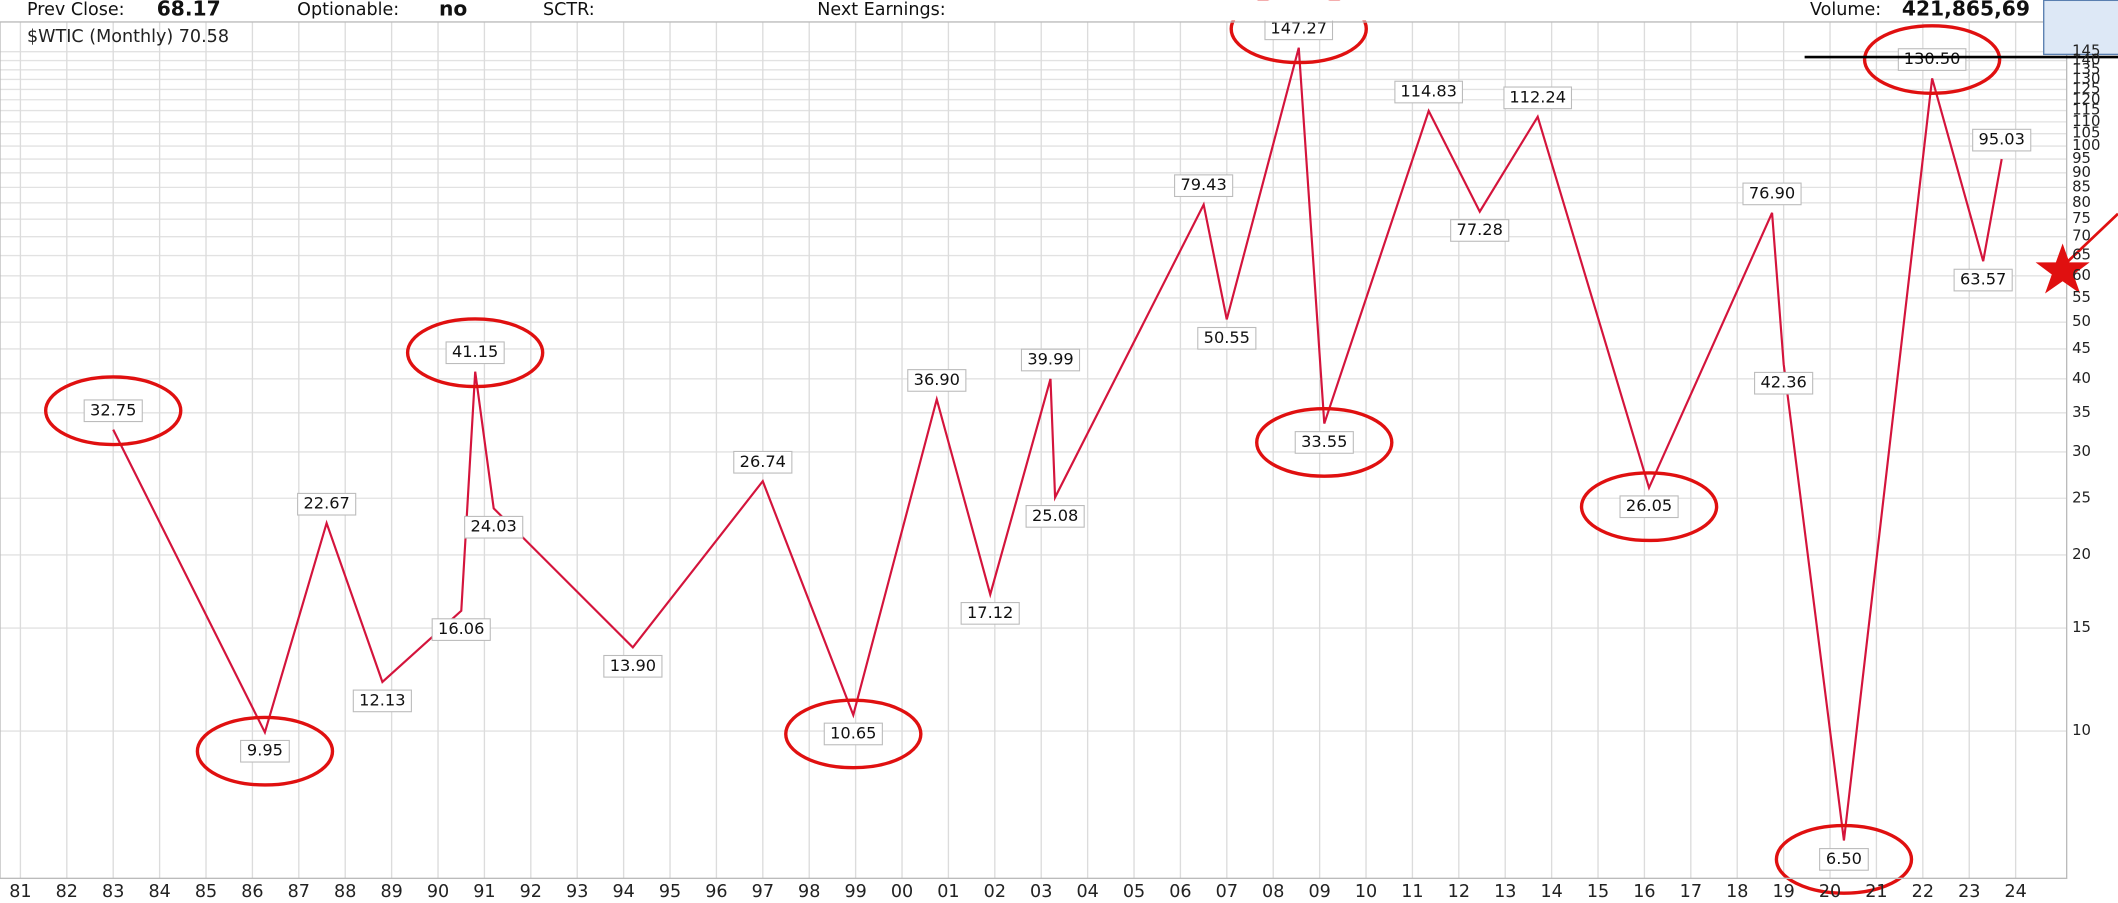 Image resolution: width=2118 pixels, height=903 pixels. What do you see at coordinates (2086, 51) in the screenshot?
I see `y-tick-label: 145` at bounding box center [2086, 51].